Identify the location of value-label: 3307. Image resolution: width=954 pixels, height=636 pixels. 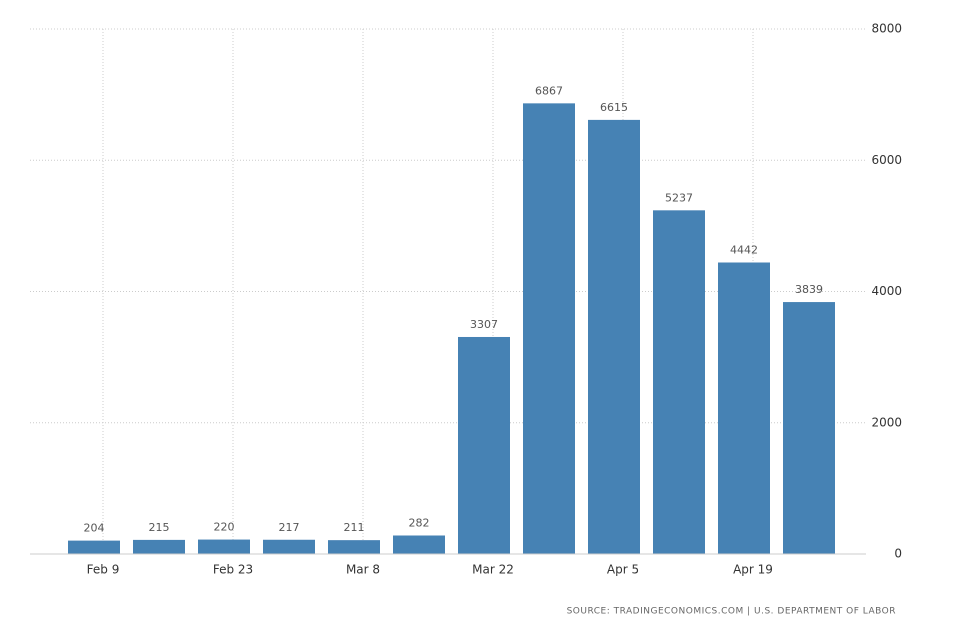
(484, 324).